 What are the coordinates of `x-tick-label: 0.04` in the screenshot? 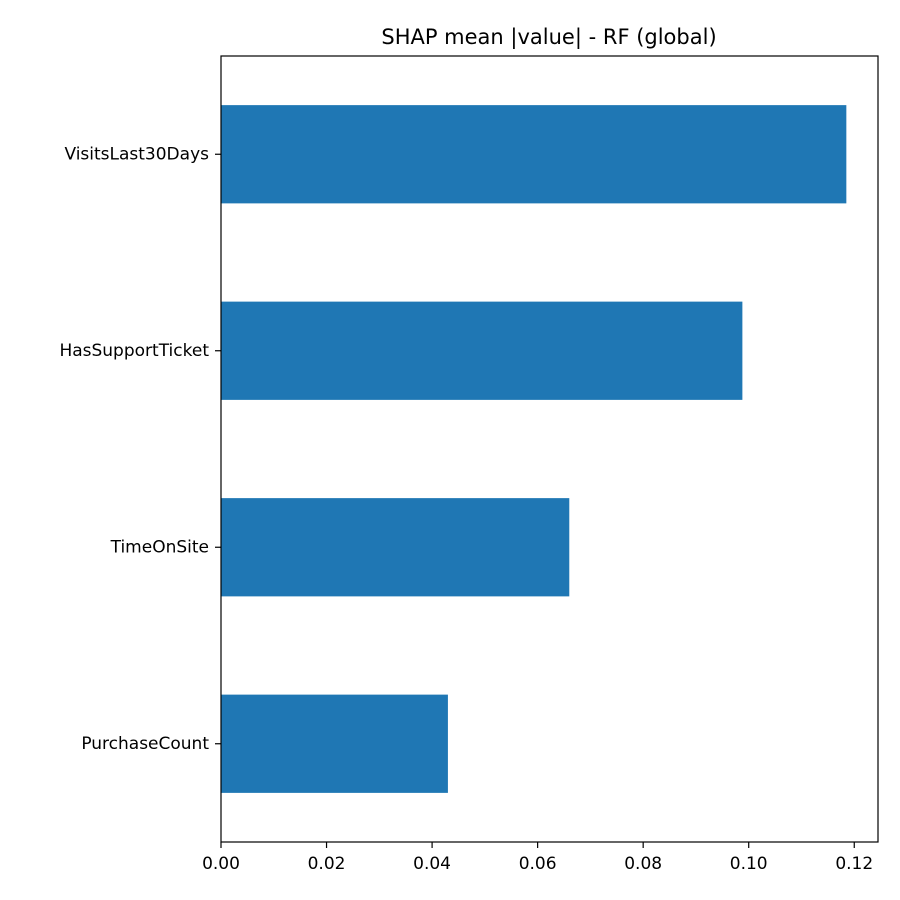 It's located at (432, 864).